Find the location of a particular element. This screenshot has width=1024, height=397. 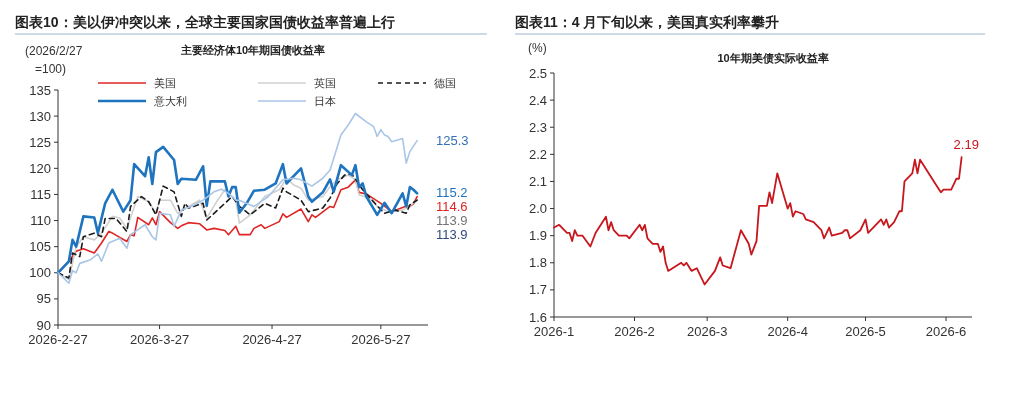

y-tick-label: 2.2 is located at coordinates (537, 154).